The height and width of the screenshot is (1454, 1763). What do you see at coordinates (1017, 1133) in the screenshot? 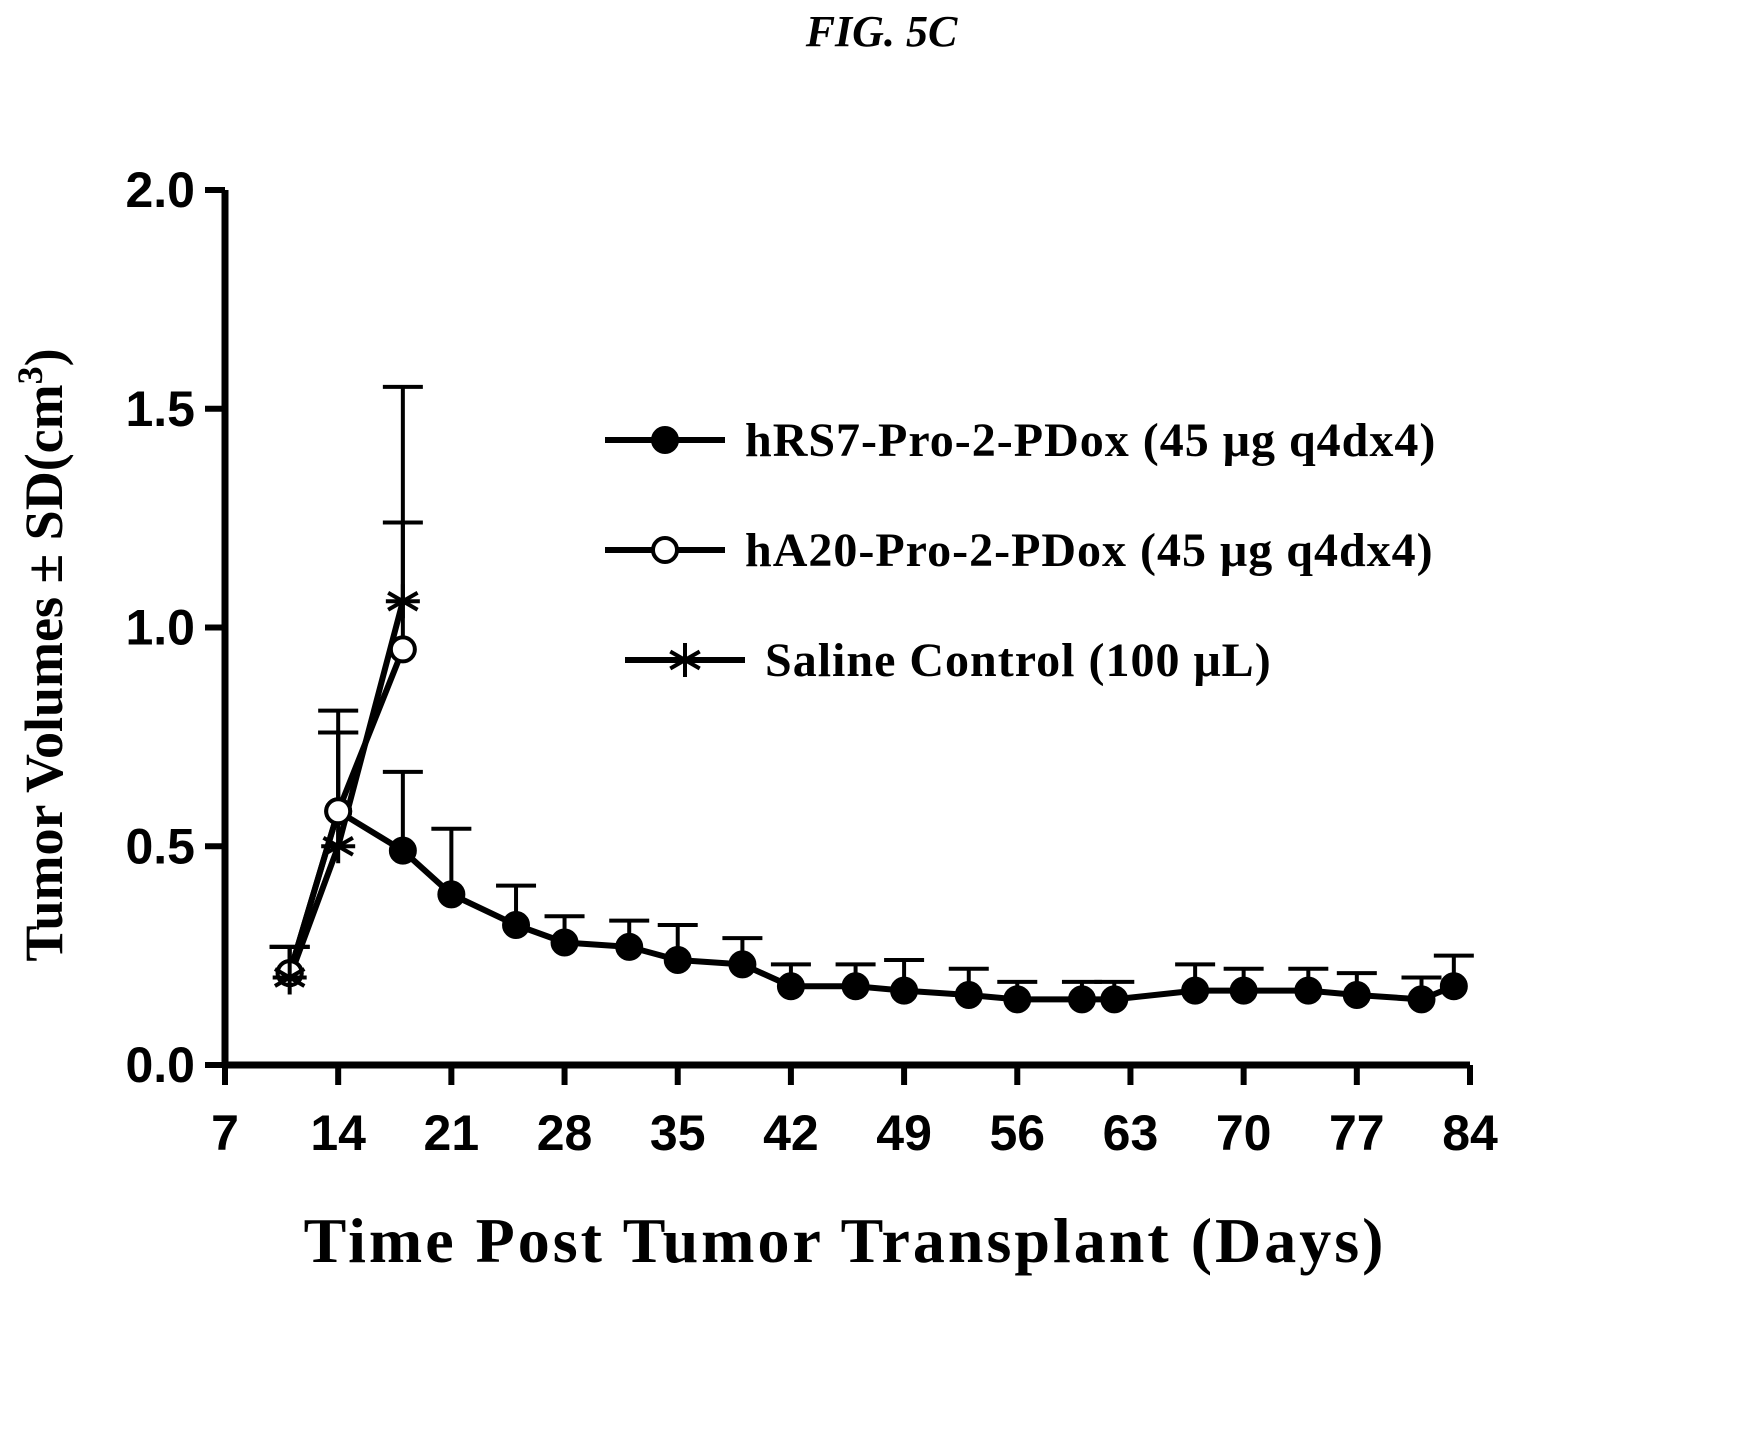
I see `x-tick-label: 56` at bounding box center [1017, 1133].